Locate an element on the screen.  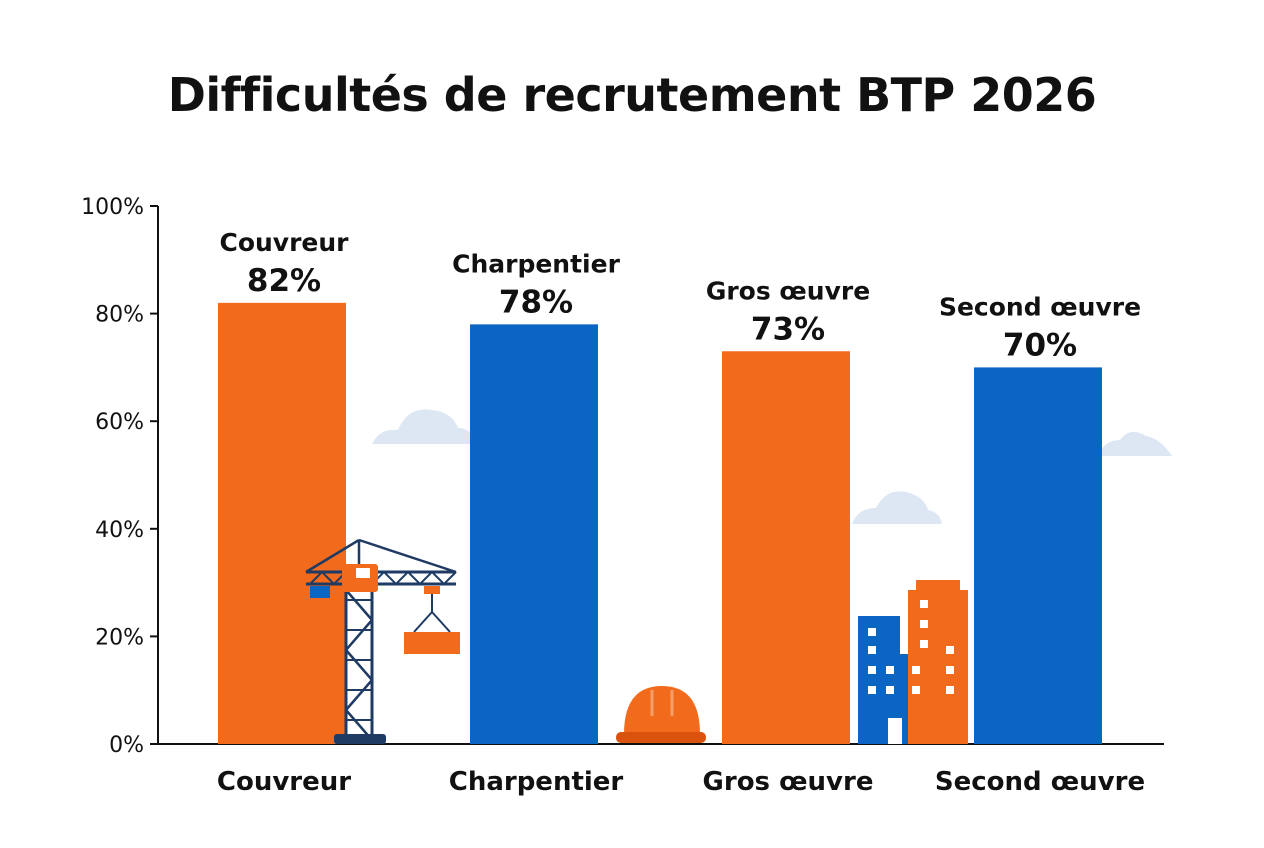
y-tick-label: 20% is located at coordinates (119, 637).